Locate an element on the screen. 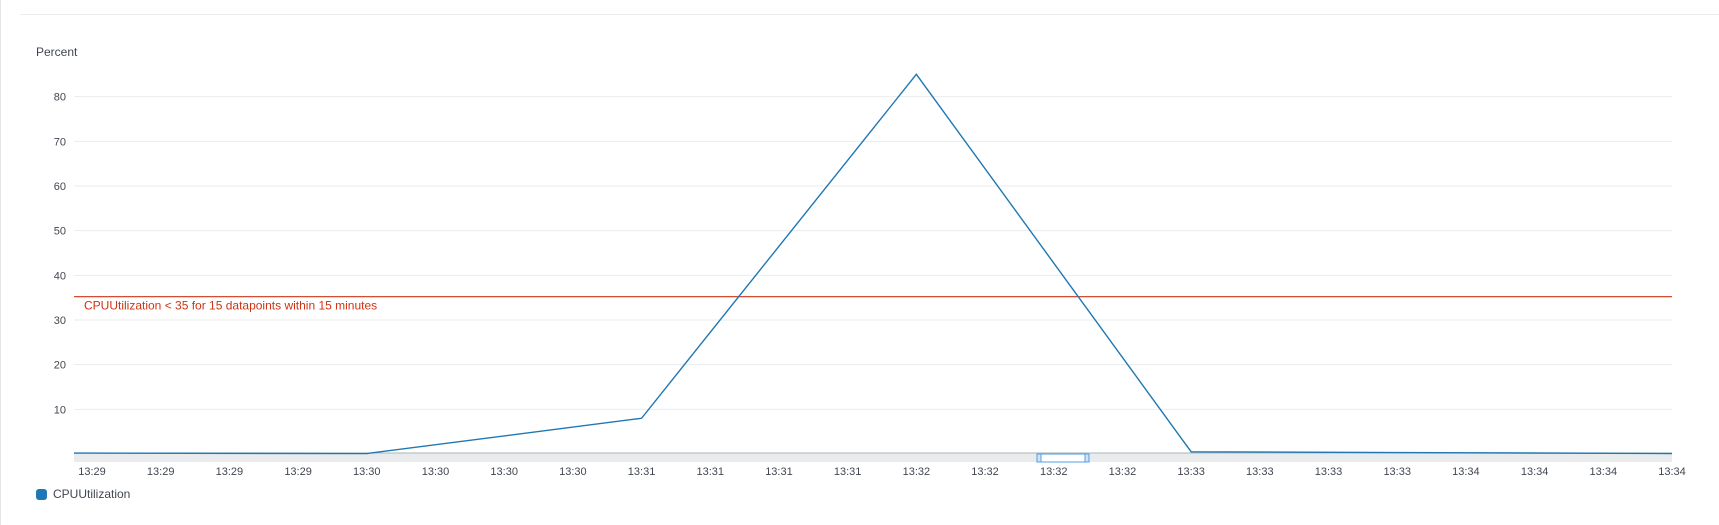 This screenshot has width=1719, height=525. panel-left-border is located at coordinates (0, 262).